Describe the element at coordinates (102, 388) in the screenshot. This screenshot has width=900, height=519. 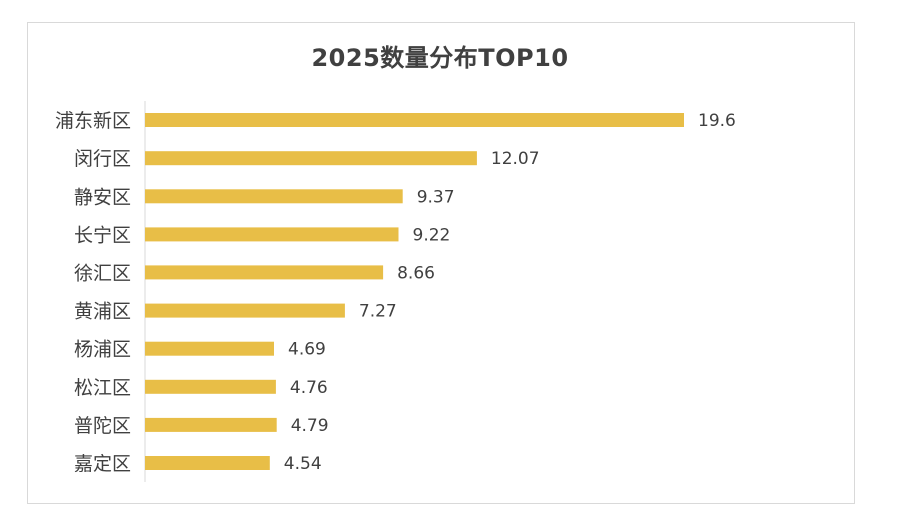
I see `category-label: 松江区` at that location.